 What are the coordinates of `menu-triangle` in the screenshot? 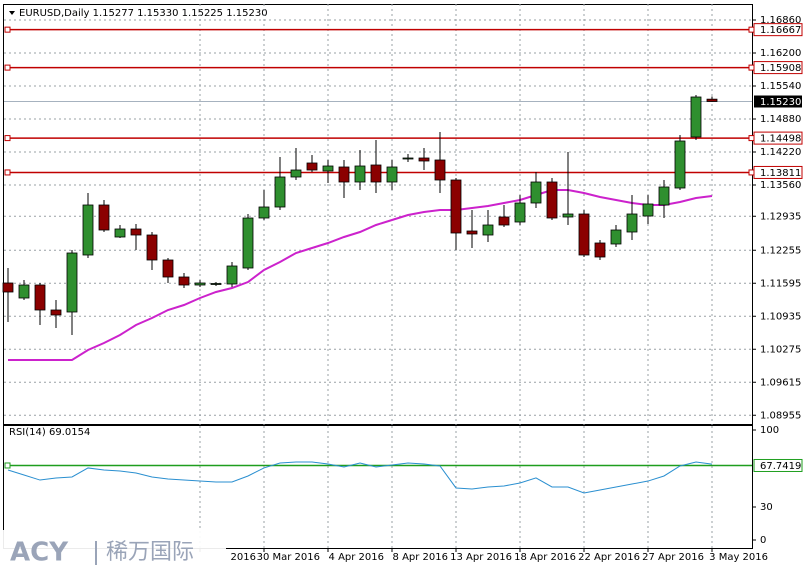 It's located at (12, 13).